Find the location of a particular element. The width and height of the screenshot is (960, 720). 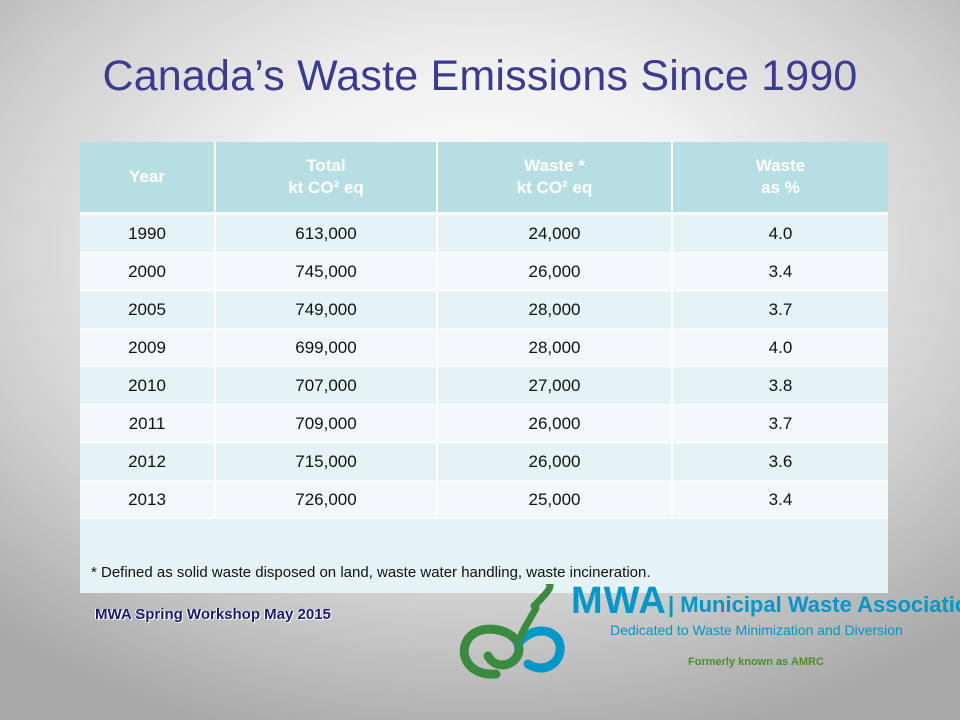

cell-percent: 3.8 is located at coordinates (779, 385).